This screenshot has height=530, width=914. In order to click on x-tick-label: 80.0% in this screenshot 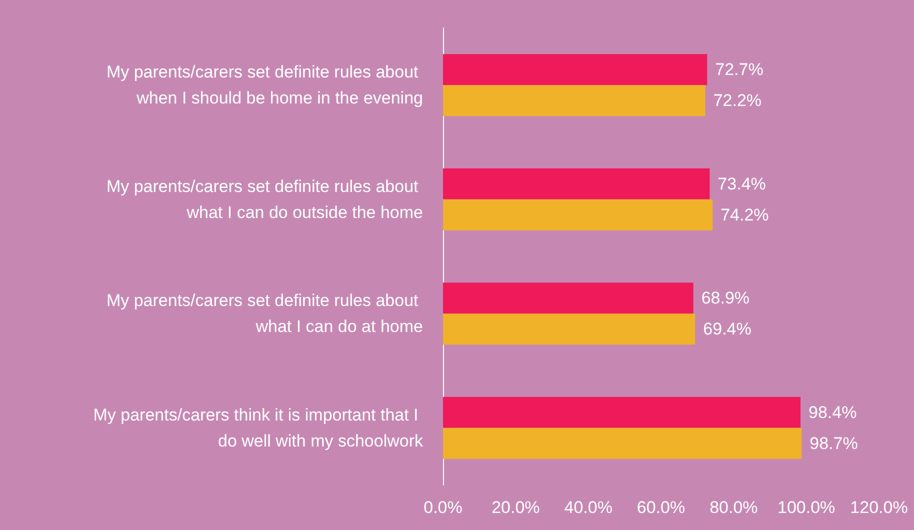, I will do `click(734, 507)`.